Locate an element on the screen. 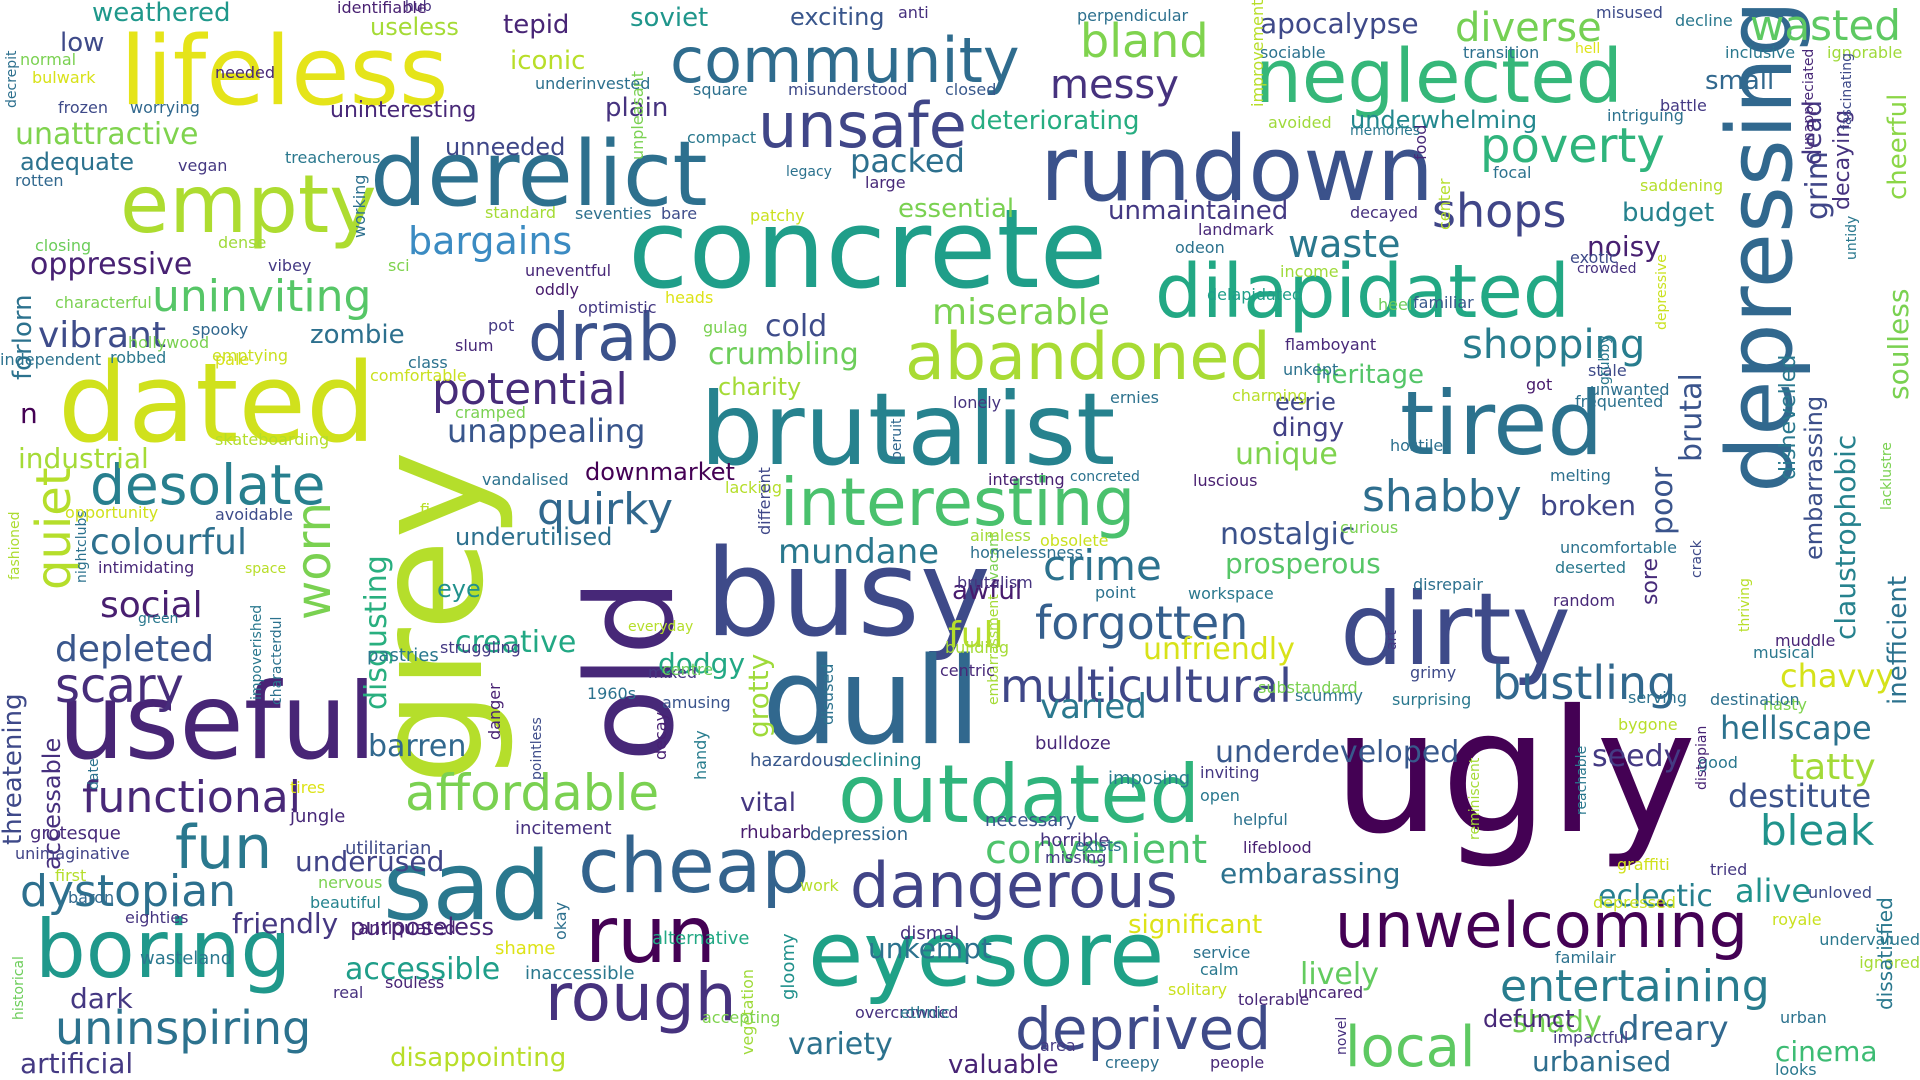 Image resolution: width=1920 pixels, height=1080 pixels. word: oppressive is located at coordinates (111, 264).